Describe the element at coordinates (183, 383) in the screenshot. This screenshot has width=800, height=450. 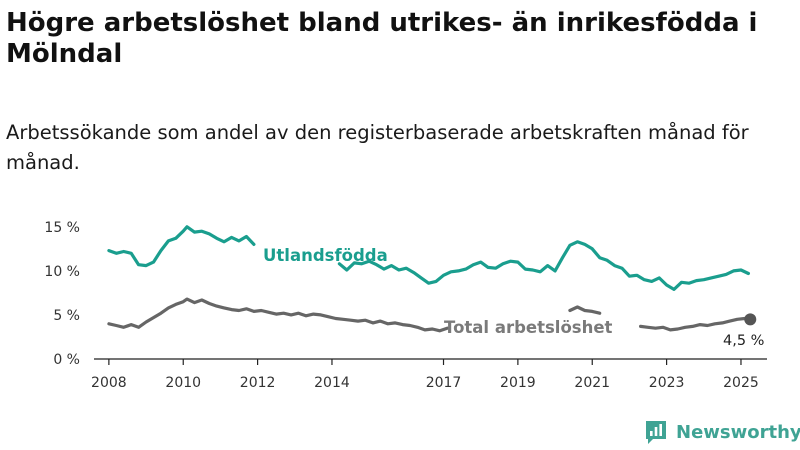
I see `x-tick-label: 2010` at that location.